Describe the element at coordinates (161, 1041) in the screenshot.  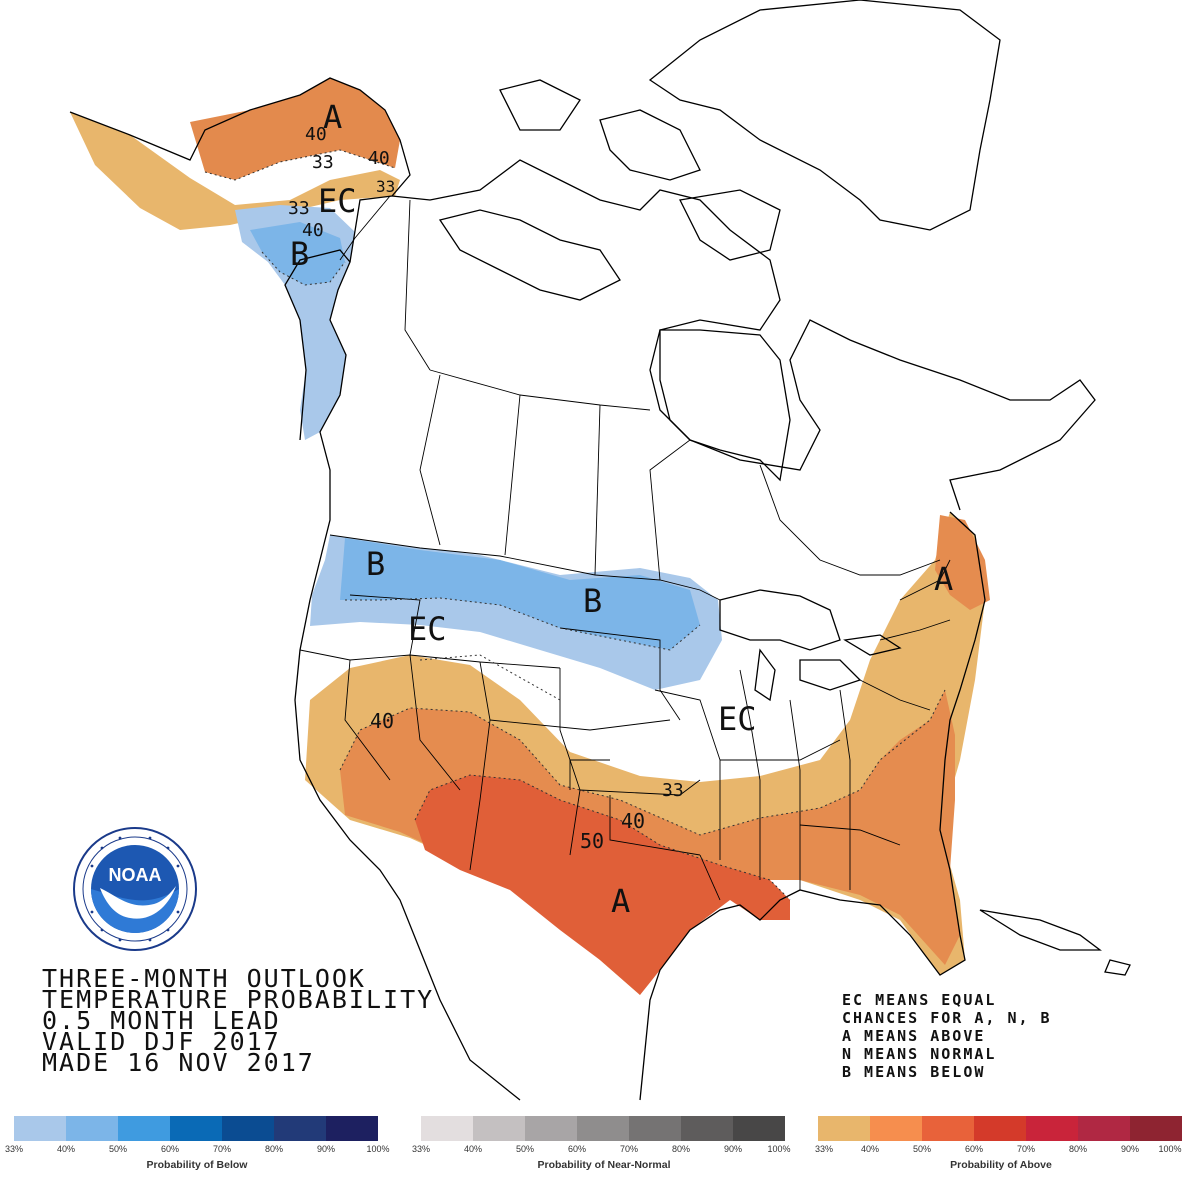
I see `title-line-4: VALID DJF 2017` at that location.